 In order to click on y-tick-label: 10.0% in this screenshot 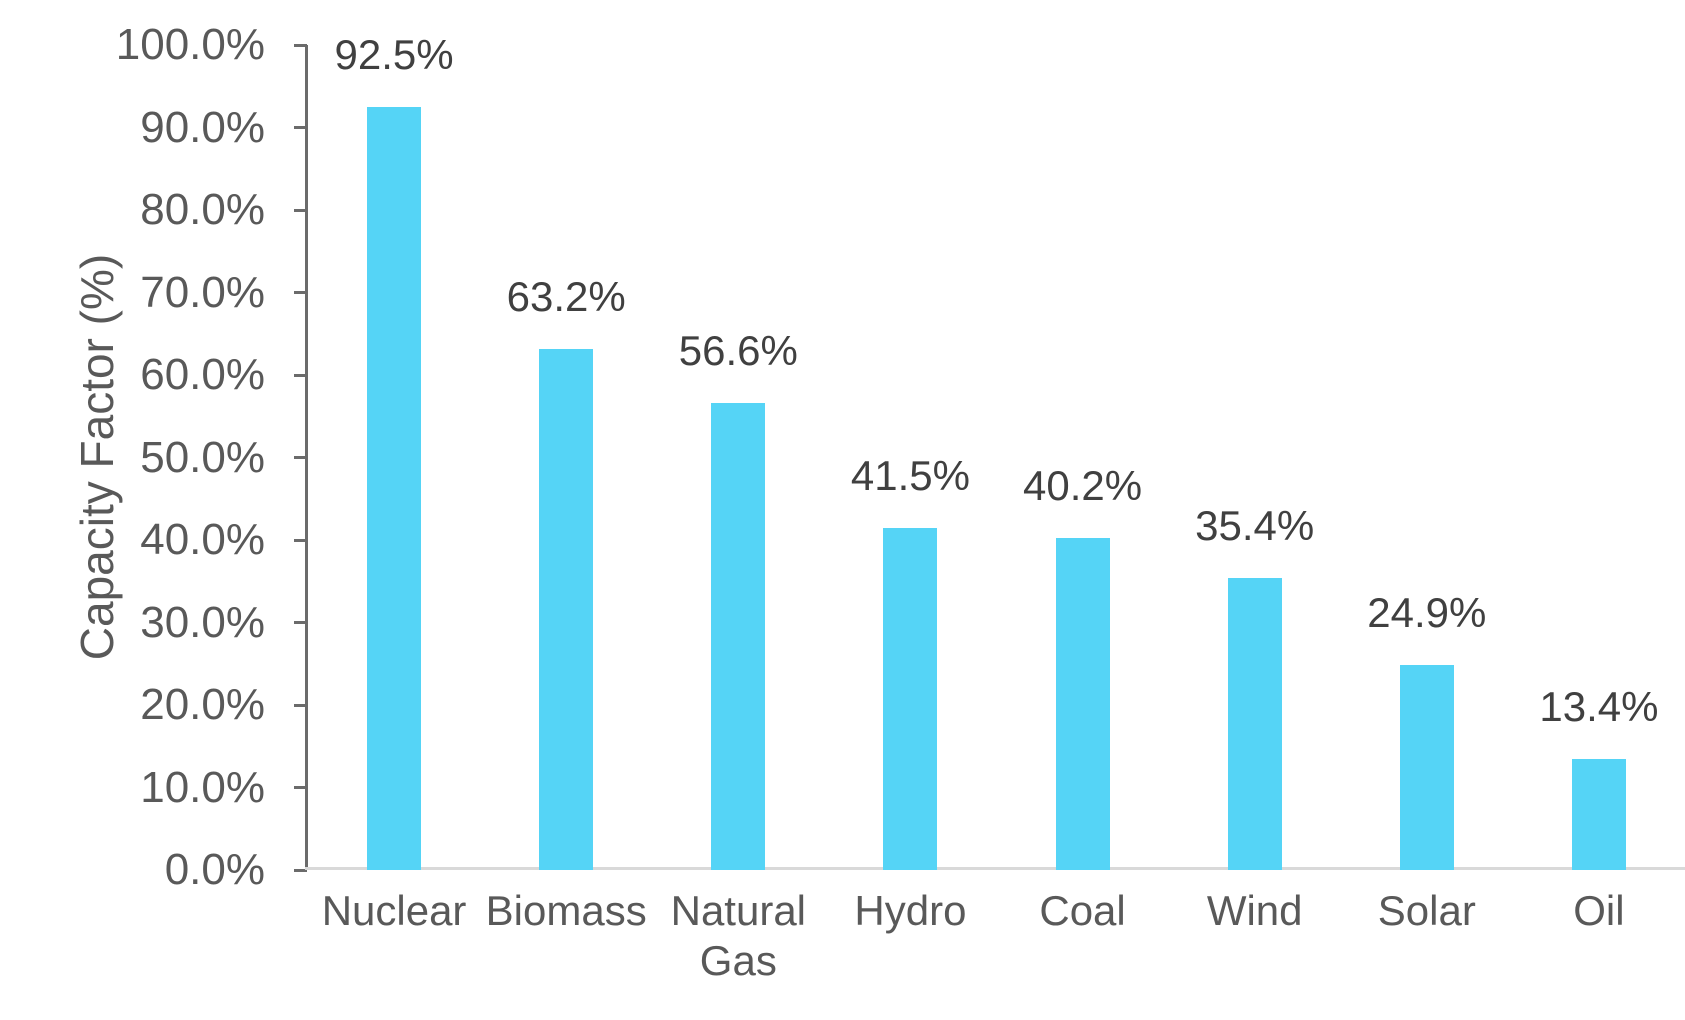, I will do `click(202, 787)`.